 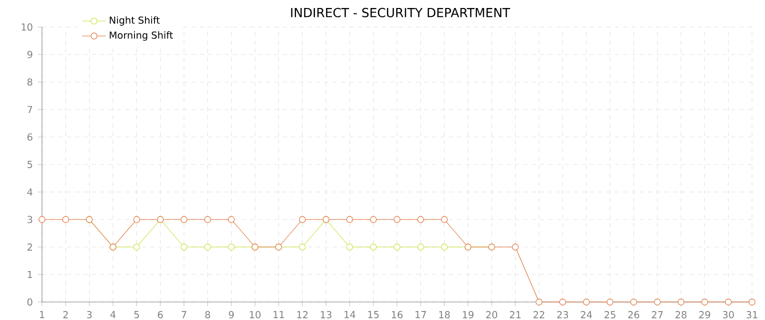 What do you see at coordinates (326, 314) in the screenshot?
I see `x-tick-label: 13` at bounding box center [326, 314].